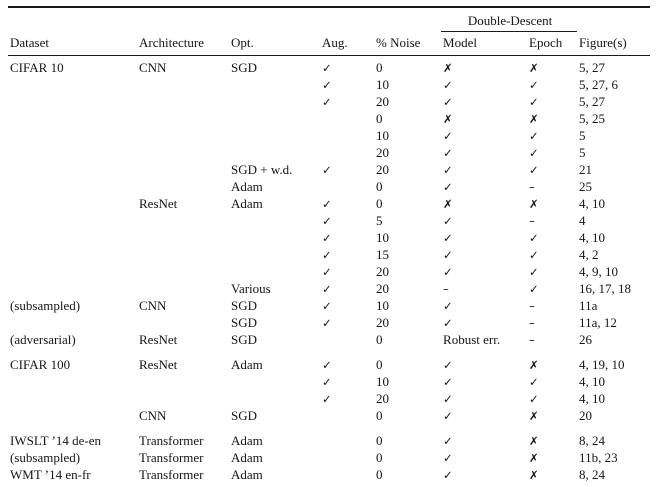 The height and width of the screenshot is (487, 658). Describe the element at coordinates (598, 322) in the screenshot. I see `cell-figures: 11a, 12` at that location.